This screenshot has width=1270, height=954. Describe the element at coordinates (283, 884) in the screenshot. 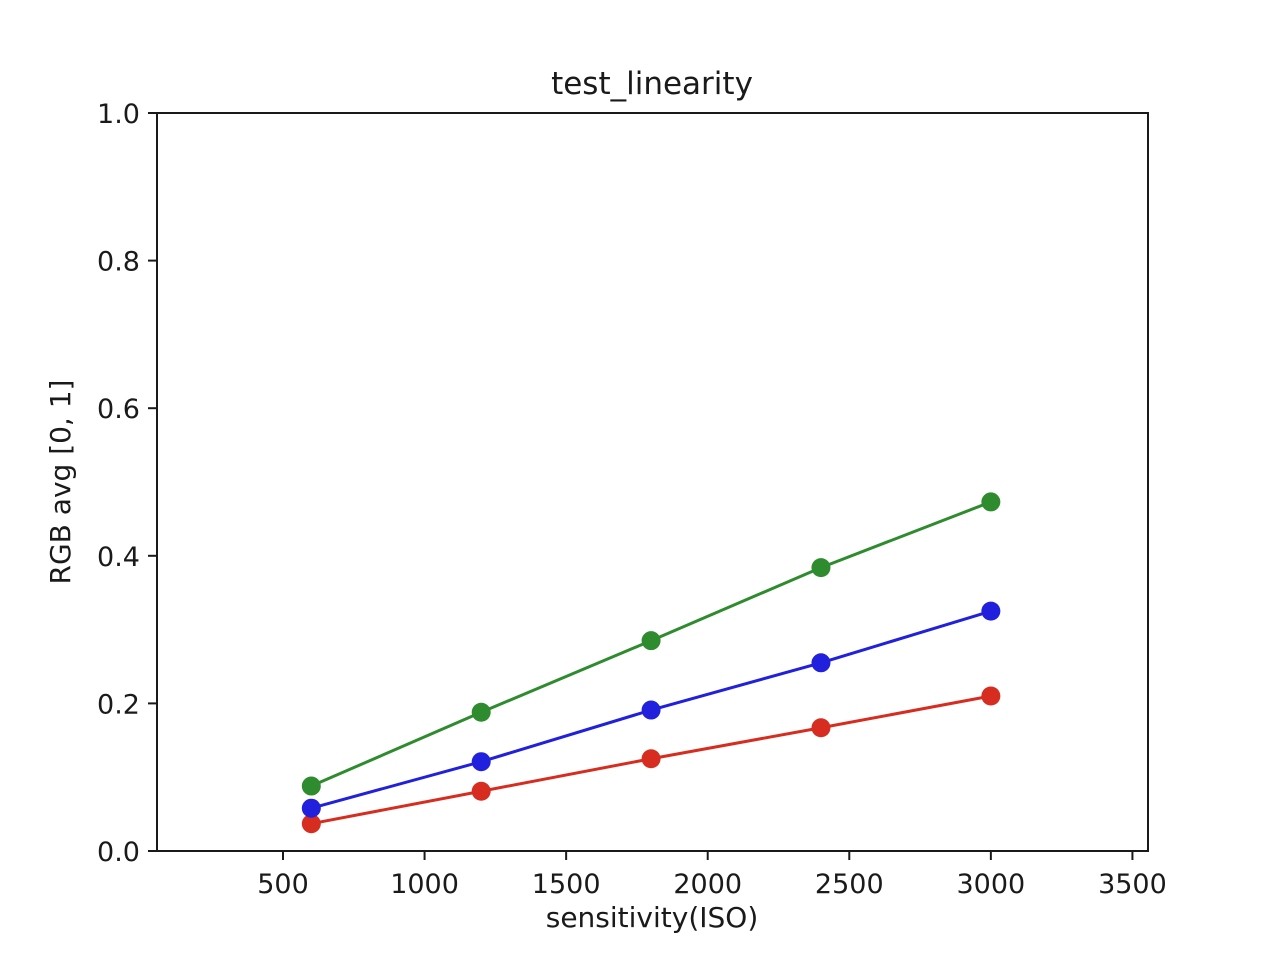

I see `x-tick-label-500: 500` at that location.